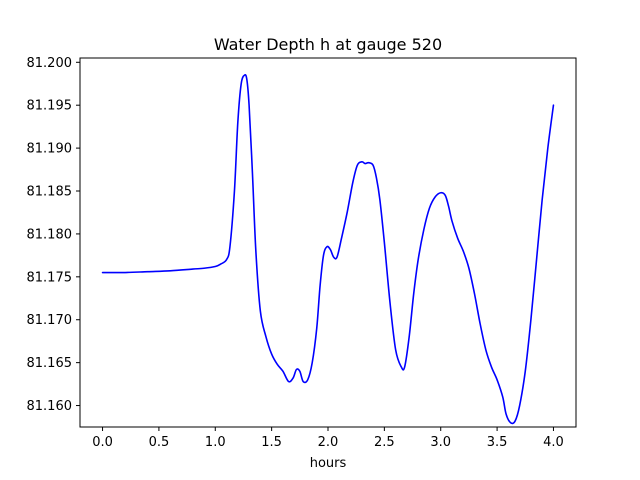 The height and width of the screenshot is (480, 640). What do you see at coordinates (215, 442) in the screenshot?
I see `x-tick-label: 1.0` at bounding box center [215, 442].